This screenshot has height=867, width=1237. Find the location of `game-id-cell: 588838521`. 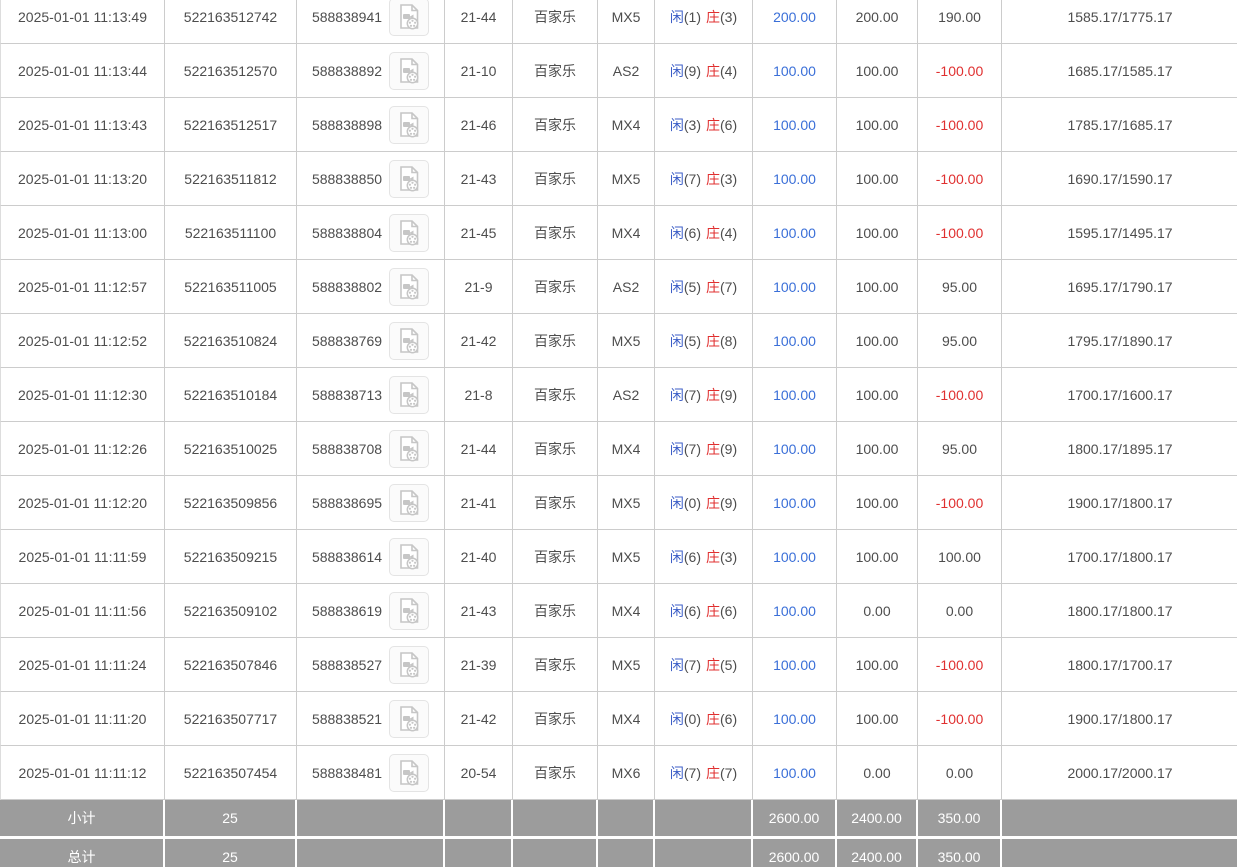

game-id-cell: 588838521 is located at coordinates (371, 718).